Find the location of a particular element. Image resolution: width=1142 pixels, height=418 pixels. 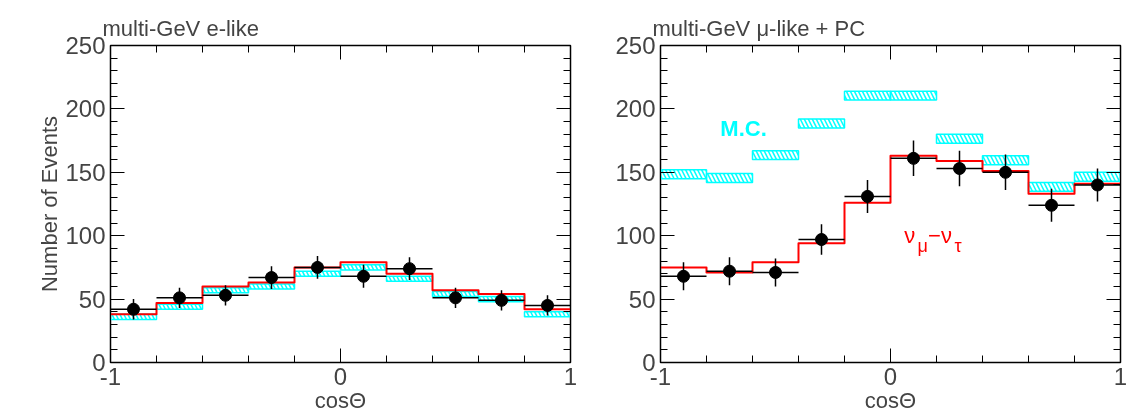

series-label: M.C. is located at coordinates (743, 128).